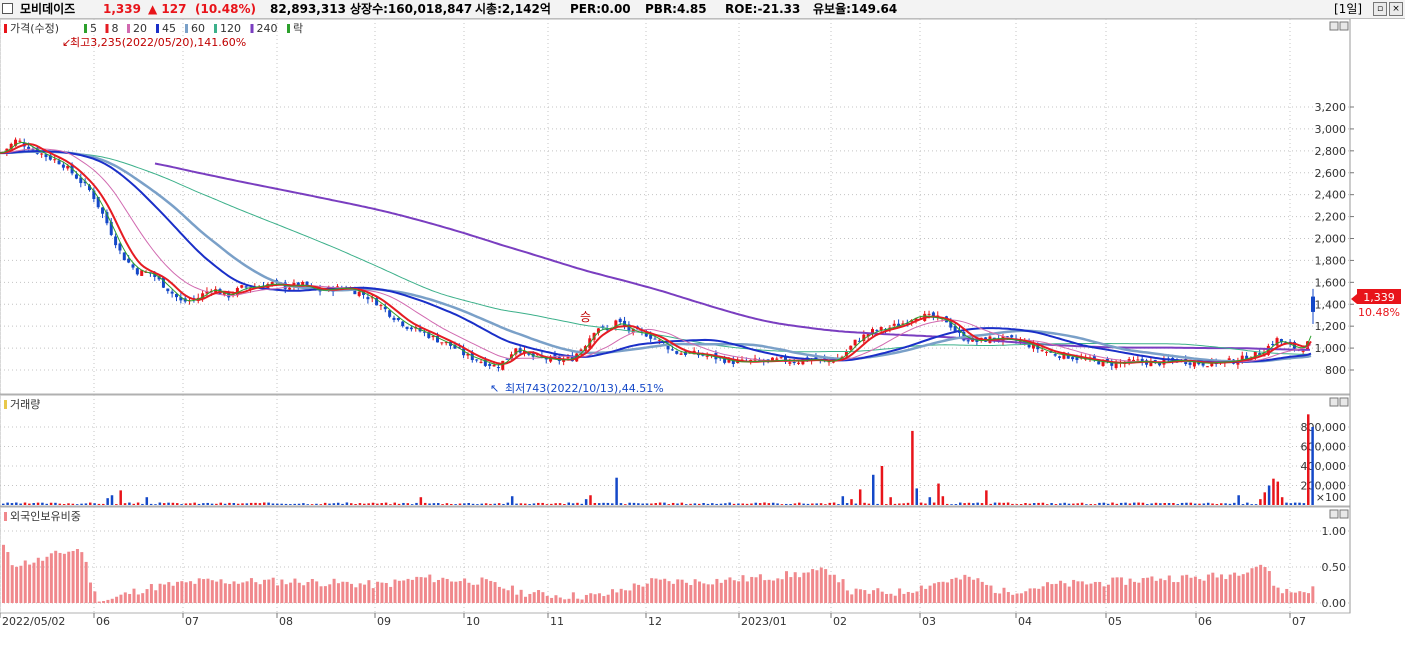 Image resolution: width=1405 pixels, height=648 pixels. Describe the element at coordinates (230, 28) in the screenshot. I see `legend-ma-label: 120` at that location.